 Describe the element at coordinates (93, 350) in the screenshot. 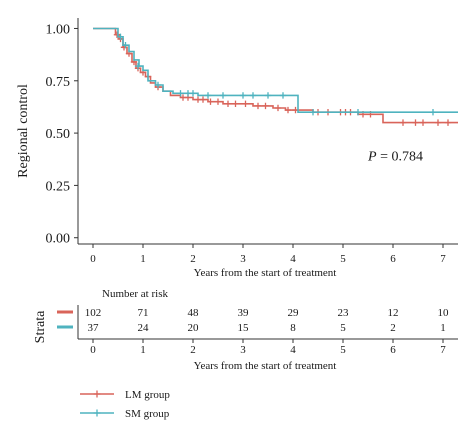

I see `table-x-tick-label: 0` at that location.